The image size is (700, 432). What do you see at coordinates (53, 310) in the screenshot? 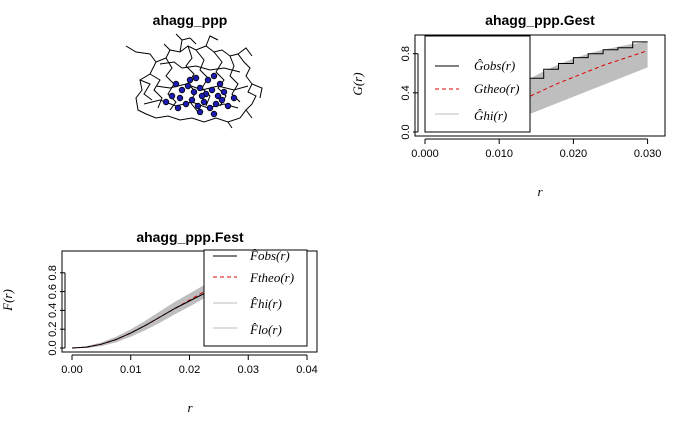
I see `fest-y-tick-label: 0.4` at bounding box center [53, 310].